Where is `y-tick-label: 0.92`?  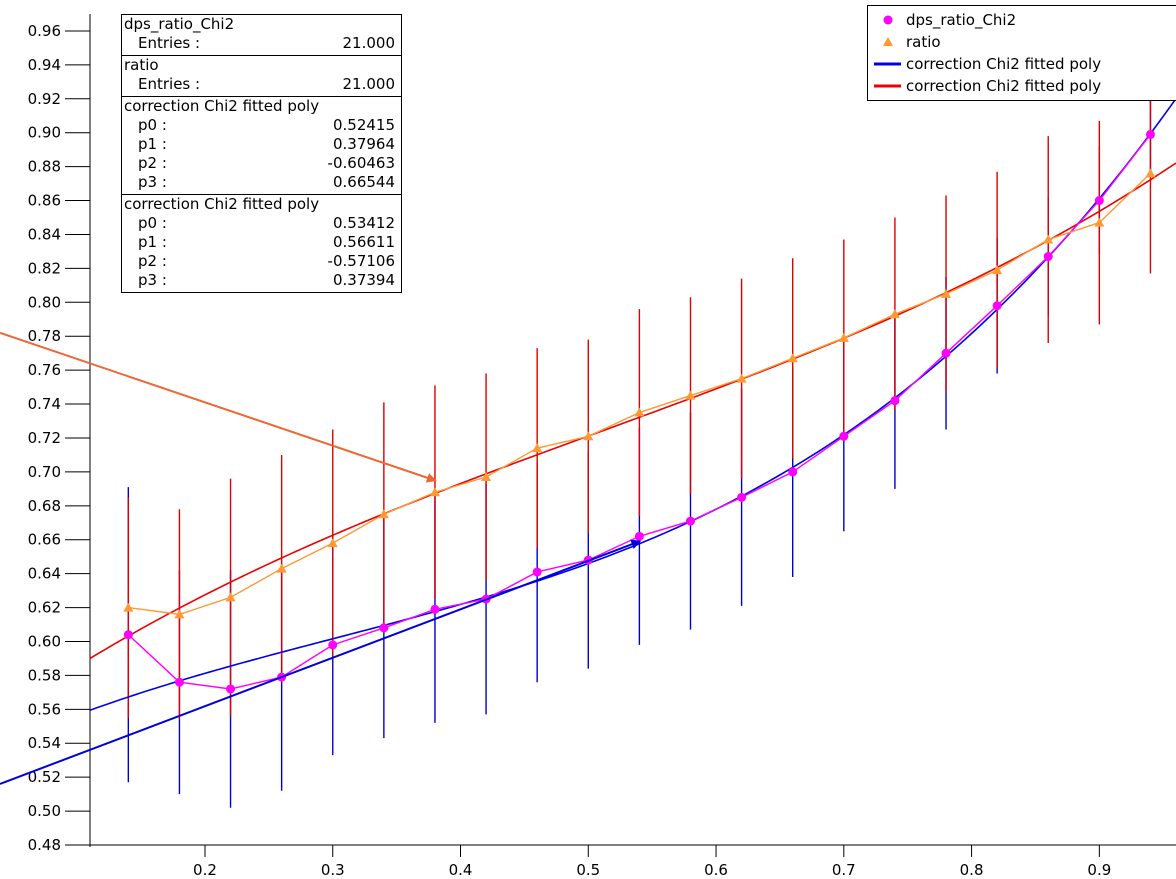 y-tick-label: 0.92 is located at coordinates (44, 99).